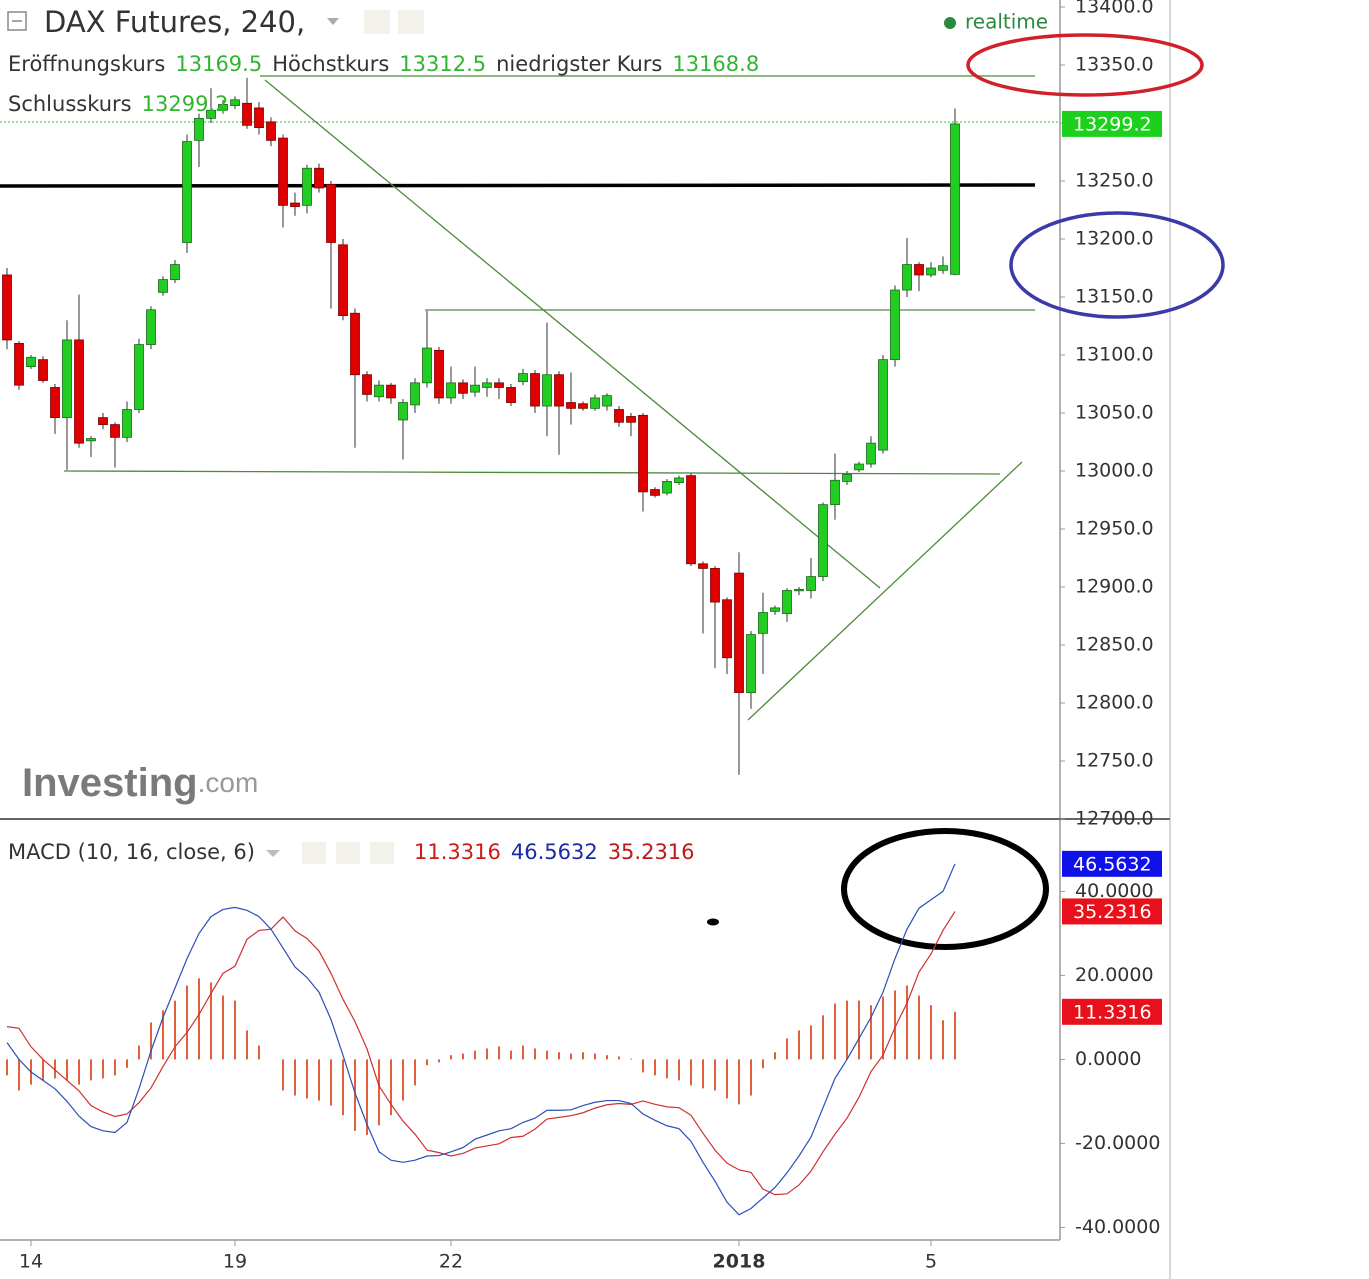 This screenshot has width=1369, height=1279. What do you see at coordinates (451, 1262) in the screenshot?
I see `x-tick-label: 22` at bounding box center [451, 1262].